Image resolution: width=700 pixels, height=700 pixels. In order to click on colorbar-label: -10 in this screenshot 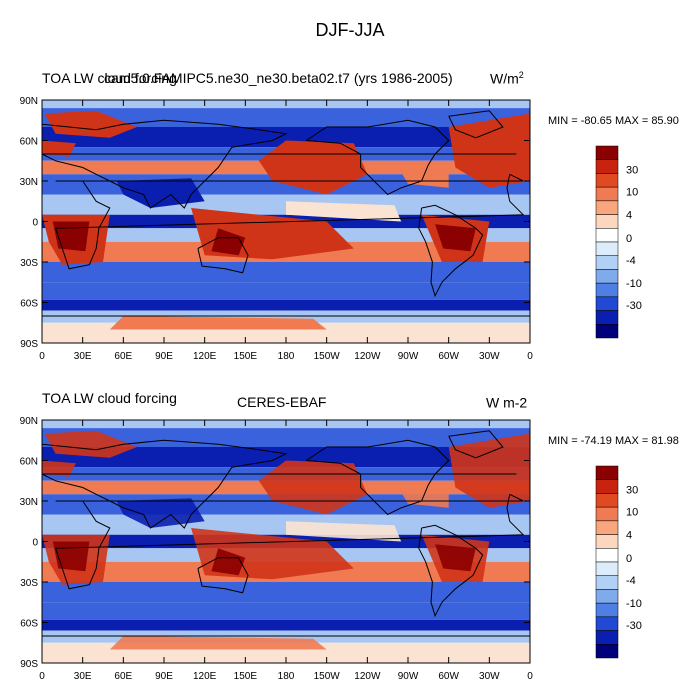, I will do `click(634, 604)`.